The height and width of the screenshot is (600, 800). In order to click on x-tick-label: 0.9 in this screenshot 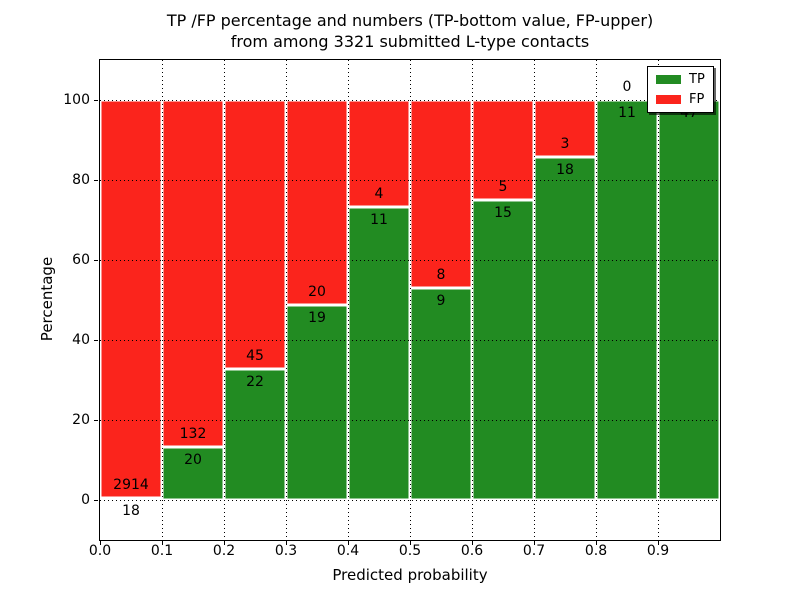, I will do `click(658, 551)`.